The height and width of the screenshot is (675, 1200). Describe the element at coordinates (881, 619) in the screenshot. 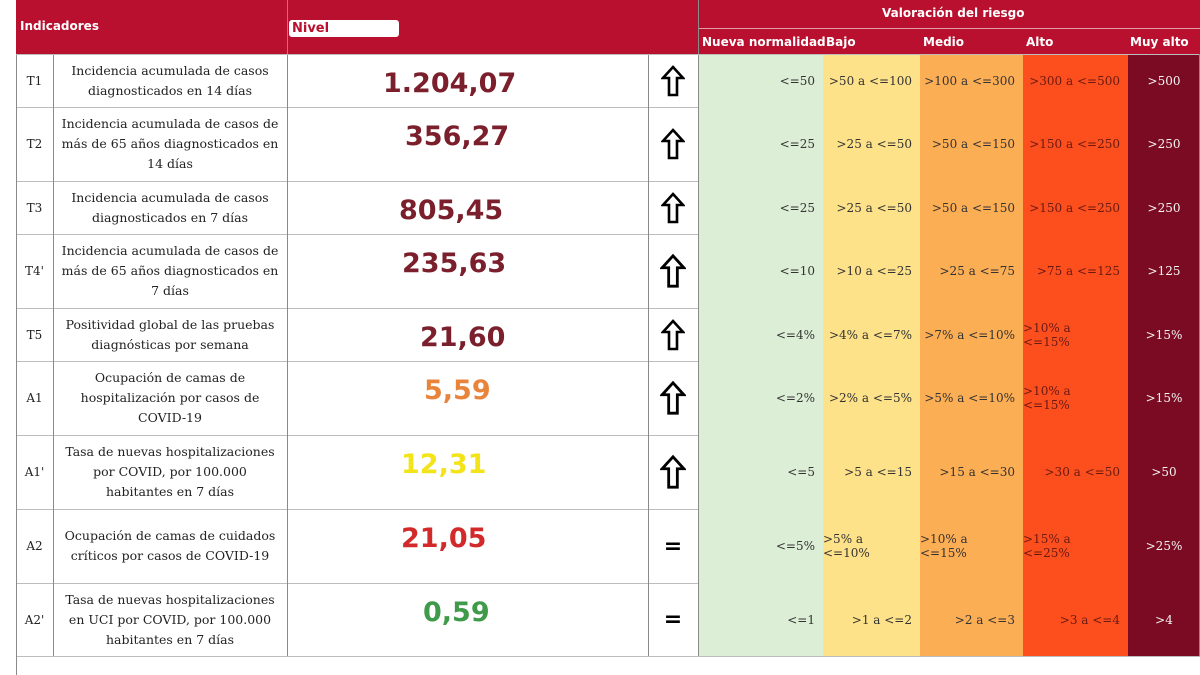

I see `range-bajo: >1 a <=2` at that location.